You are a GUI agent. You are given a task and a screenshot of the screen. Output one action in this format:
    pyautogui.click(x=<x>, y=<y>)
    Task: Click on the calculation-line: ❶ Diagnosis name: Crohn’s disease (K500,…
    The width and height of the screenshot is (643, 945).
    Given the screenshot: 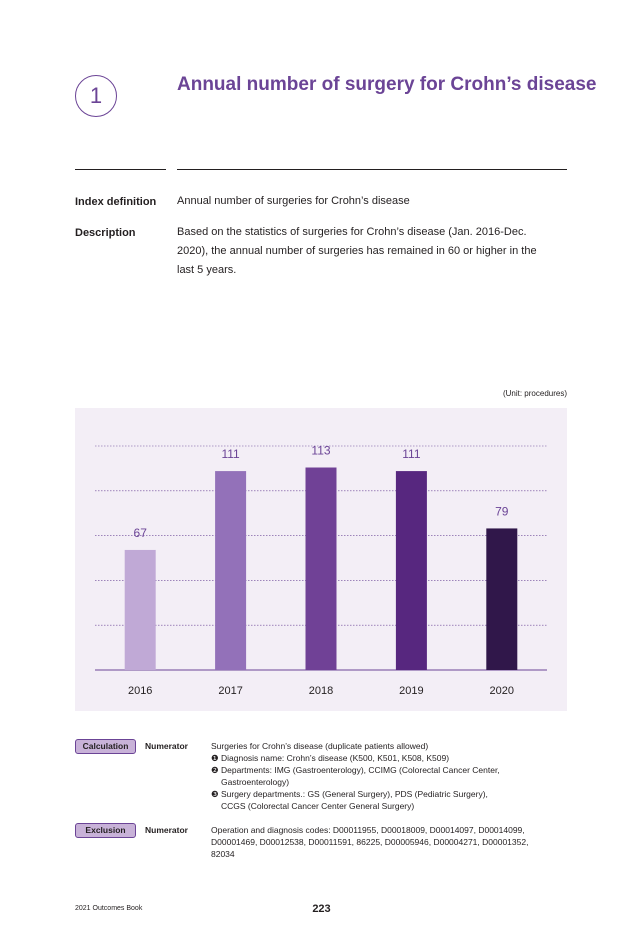 What is the action you would take?
    pyautogui.click(x=330, y=758)
    